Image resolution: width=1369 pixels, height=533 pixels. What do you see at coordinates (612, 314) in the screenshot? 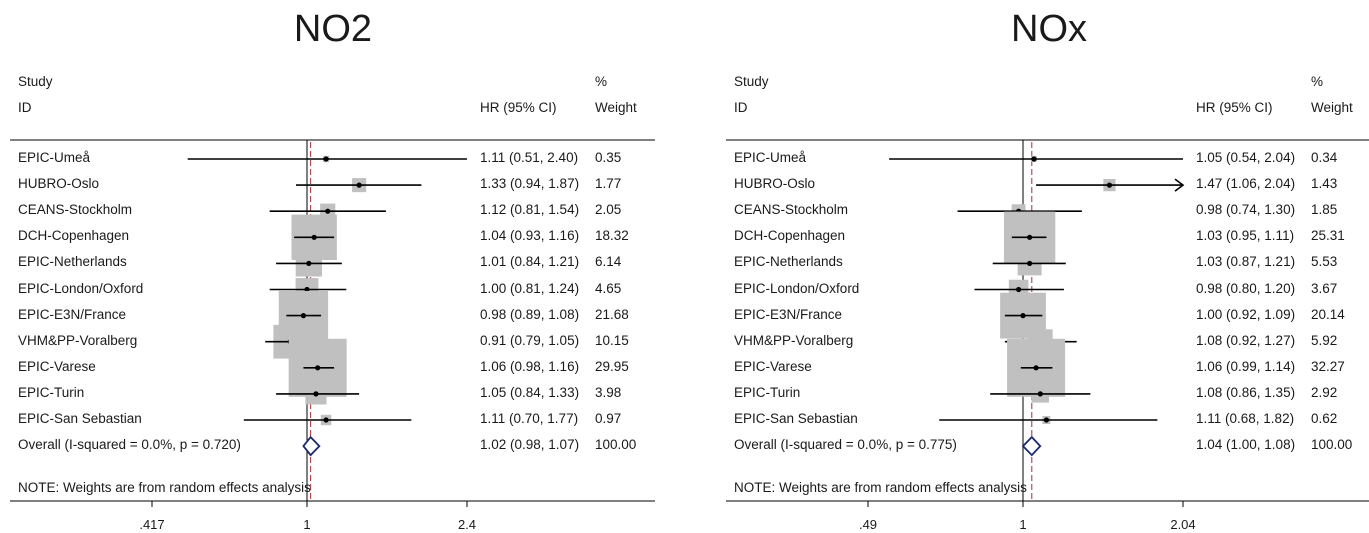
I see `weight-value: 21.68` at bounding box center [612, 314].